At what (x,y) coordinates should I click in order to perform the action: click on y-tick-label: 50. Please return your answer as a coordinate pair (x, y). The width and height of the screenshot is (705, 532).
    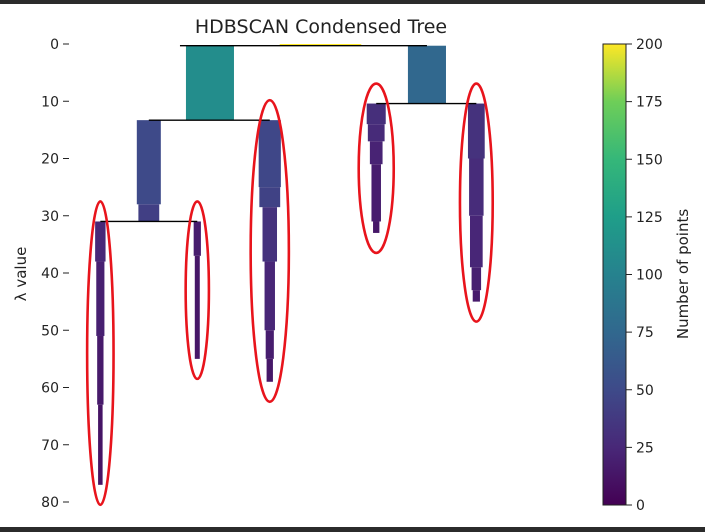
    Looking at the image, I should click on (50, 331).